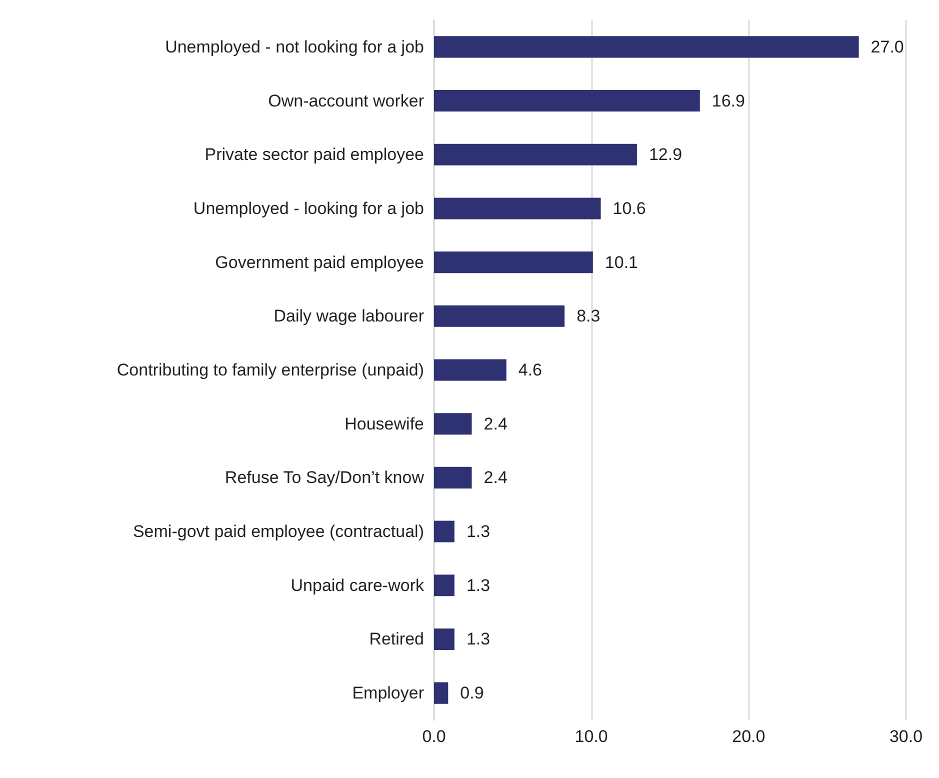  I want to click on x-tick-label: 30.0, so click(906, 736).